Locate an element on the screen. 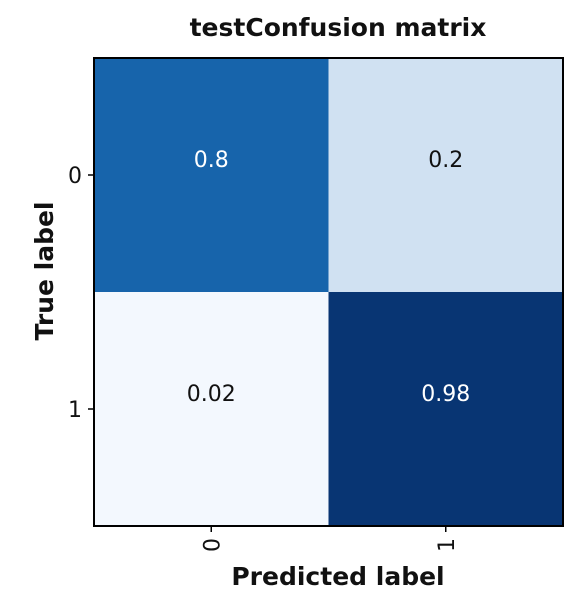  cell-value-label-0-0: 0.8 is located at coordinates (211, 160).